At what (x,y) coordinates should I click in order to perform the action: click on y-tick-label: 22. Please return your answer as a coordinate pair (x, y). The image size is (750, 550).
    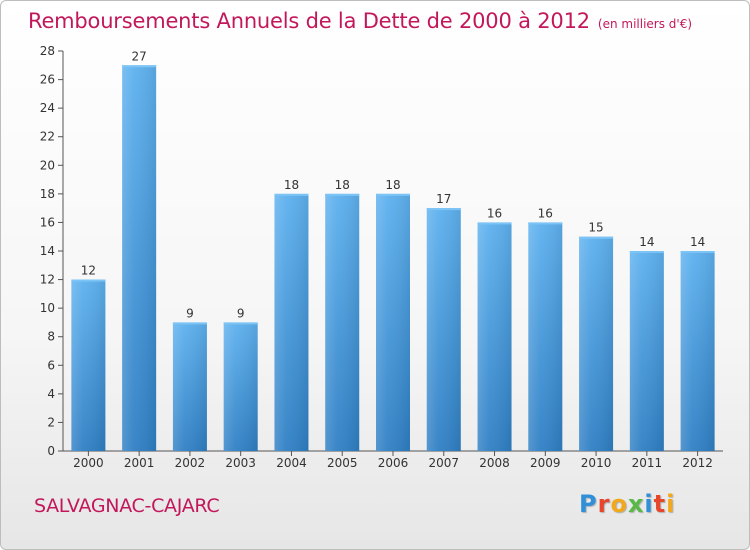
    Looking at the image, I should click on (47, 137).